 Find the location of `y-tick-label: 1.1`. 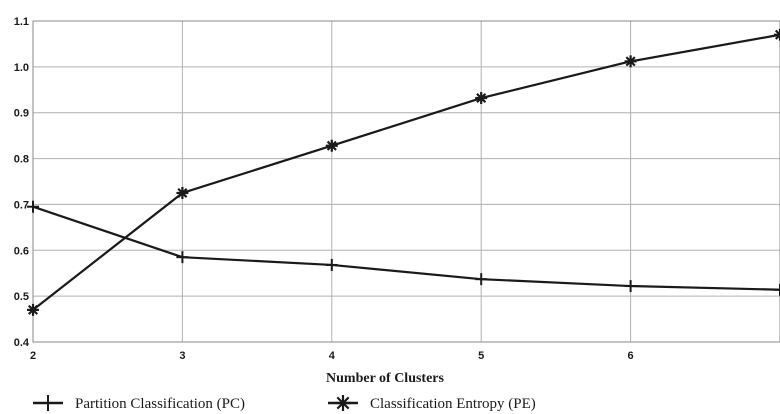

y-tick-label: 1.1 is located at coordinates (21, 22).